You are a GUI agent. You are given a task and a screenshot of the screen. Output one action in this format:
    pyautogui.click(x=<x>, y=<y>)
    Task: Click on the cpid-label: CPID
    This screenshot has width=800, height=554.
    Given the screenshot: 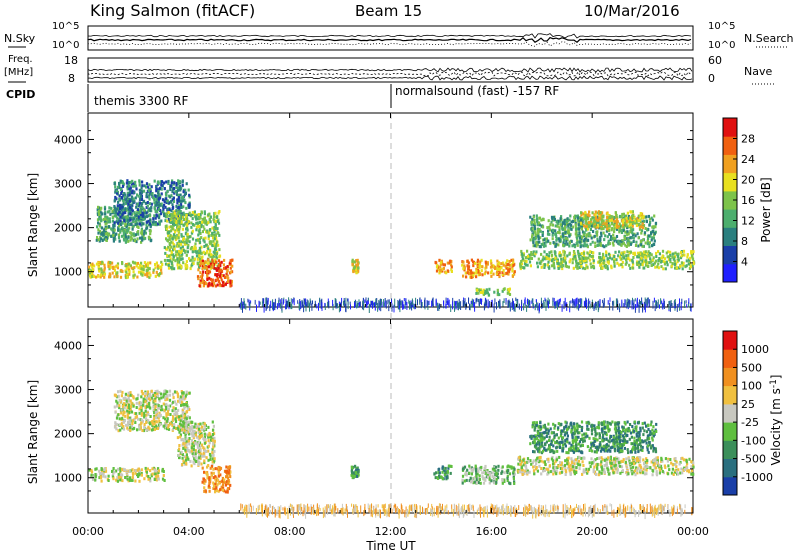 What is the action you would take?
    pyautogui.click(x=20, y=94)
    